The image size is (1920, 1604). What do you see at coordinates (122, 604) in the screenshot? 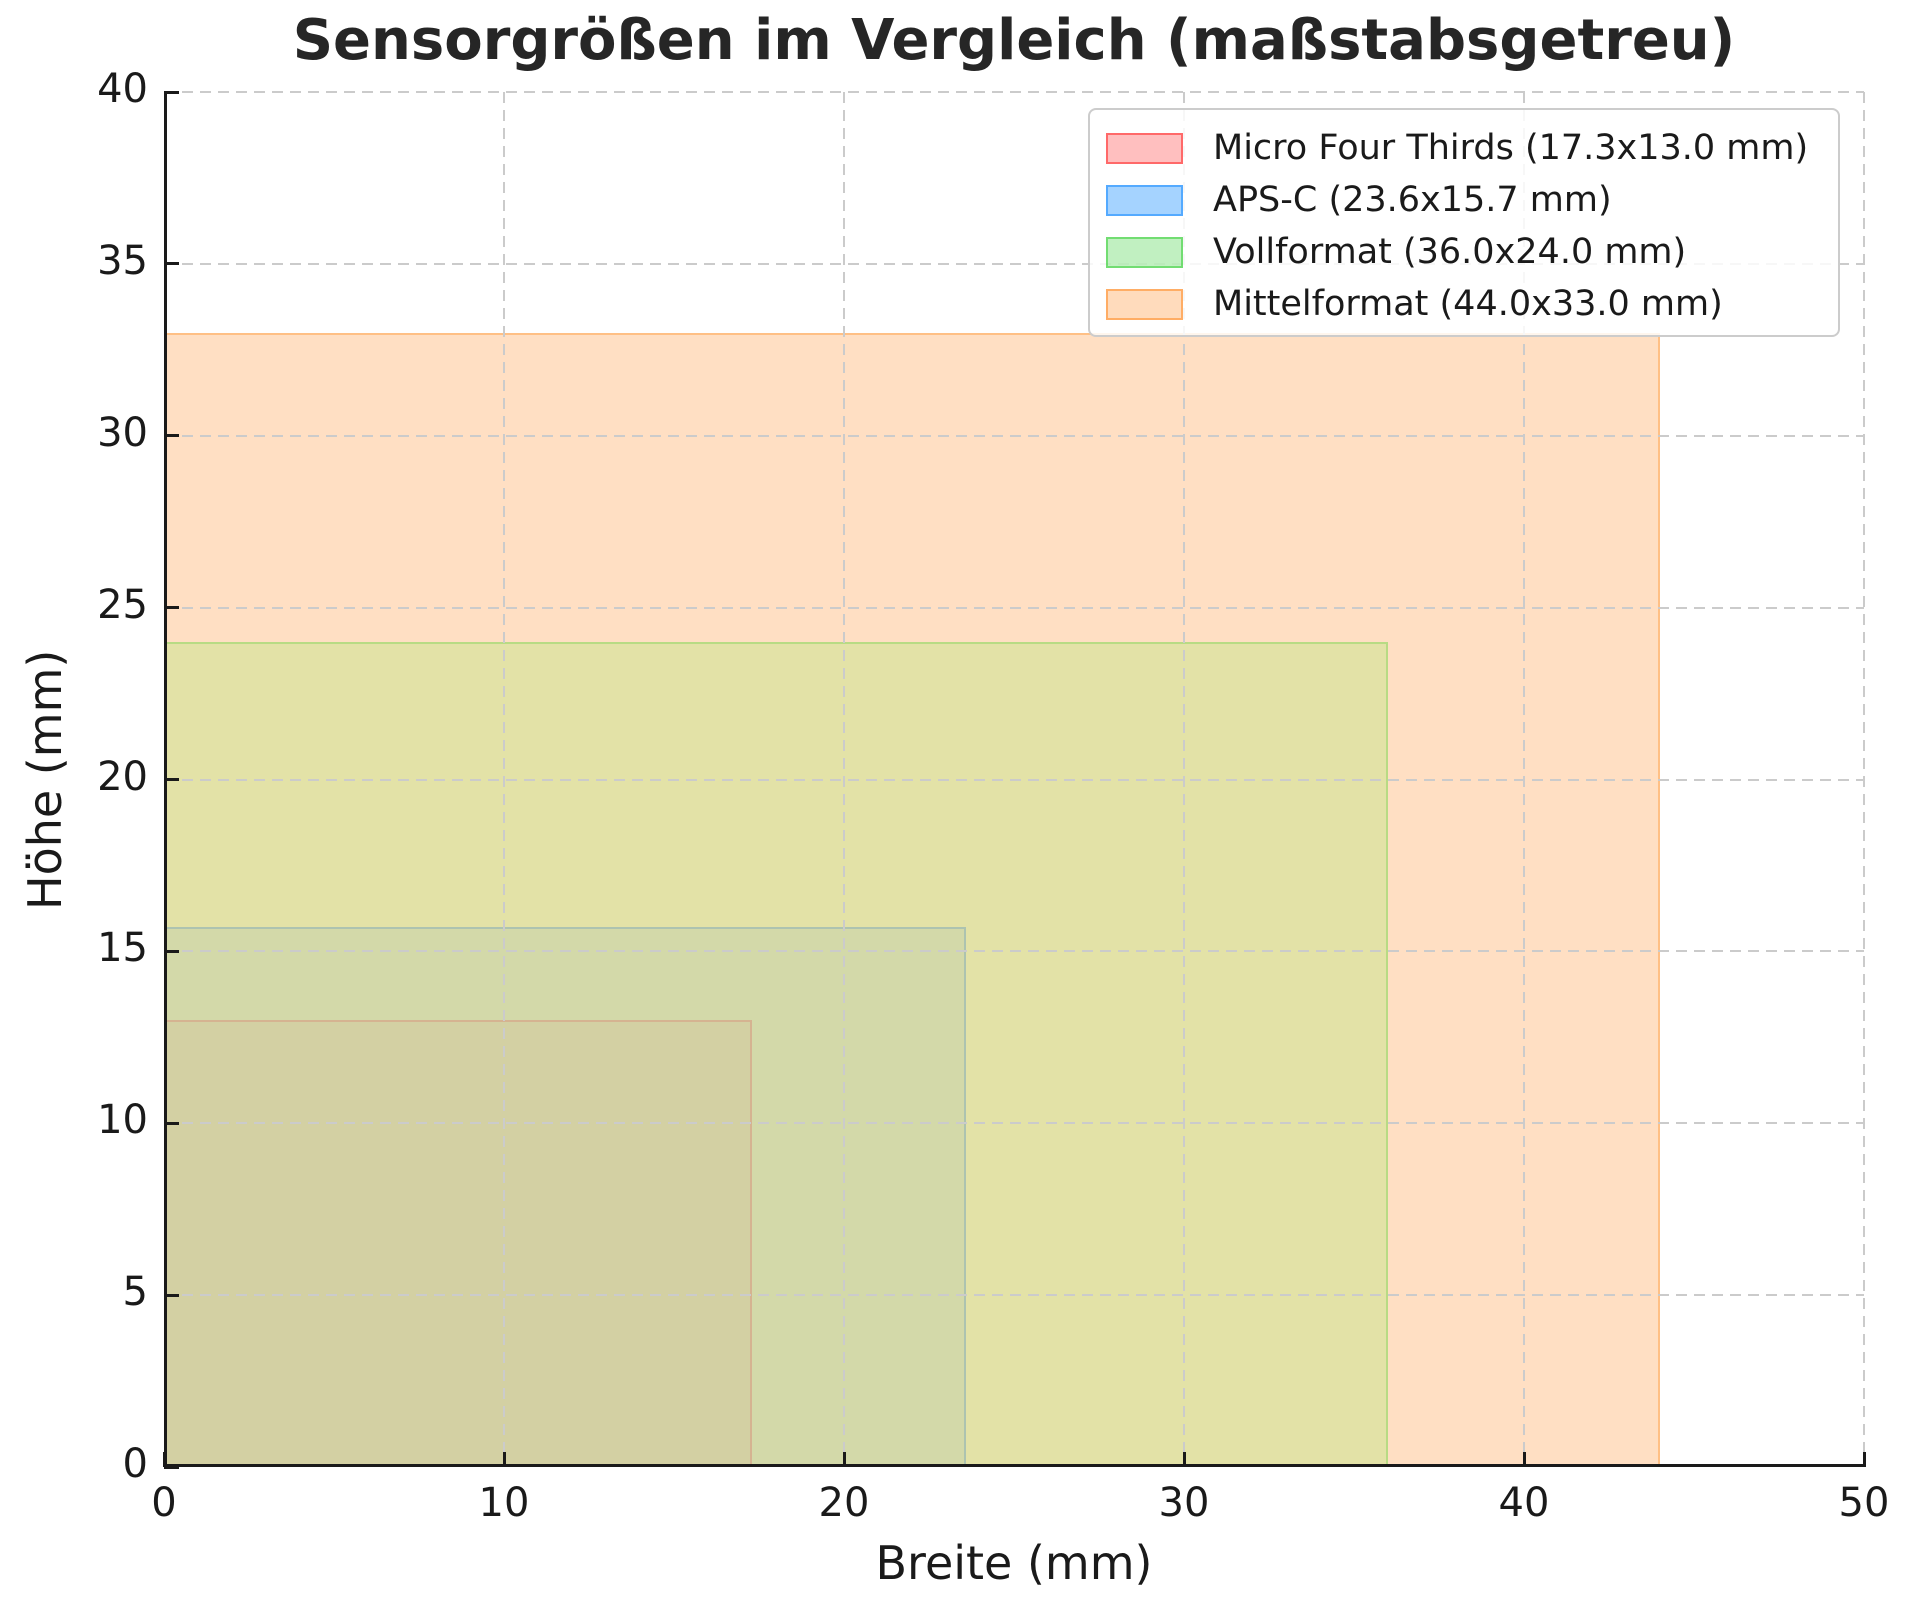
I see `y-tick-label-25: 25` at bounding box center [122, 604].